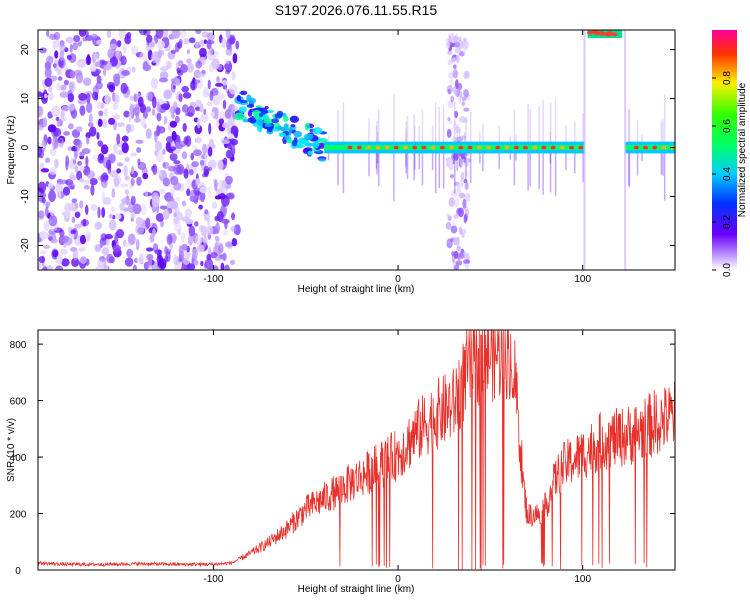 The image size is (750, 600). Describe the element at coordinates (18, 345) in the screenshot. I see `snr-ytick-label: 800` at that location.